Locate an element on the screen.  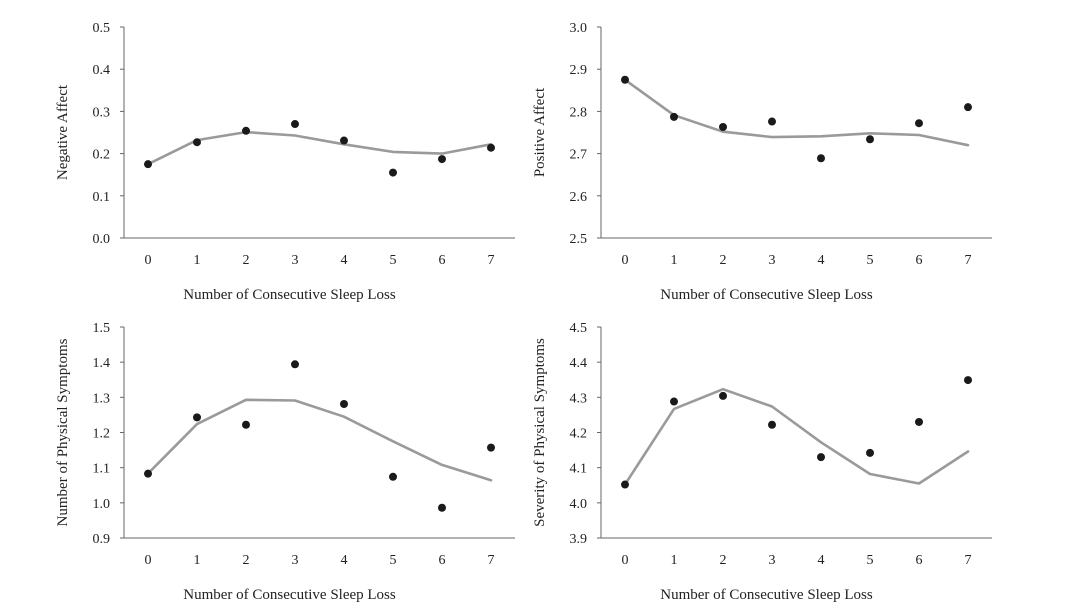
y-axis-title: Positive Affect is located at coordinates (540, 132).